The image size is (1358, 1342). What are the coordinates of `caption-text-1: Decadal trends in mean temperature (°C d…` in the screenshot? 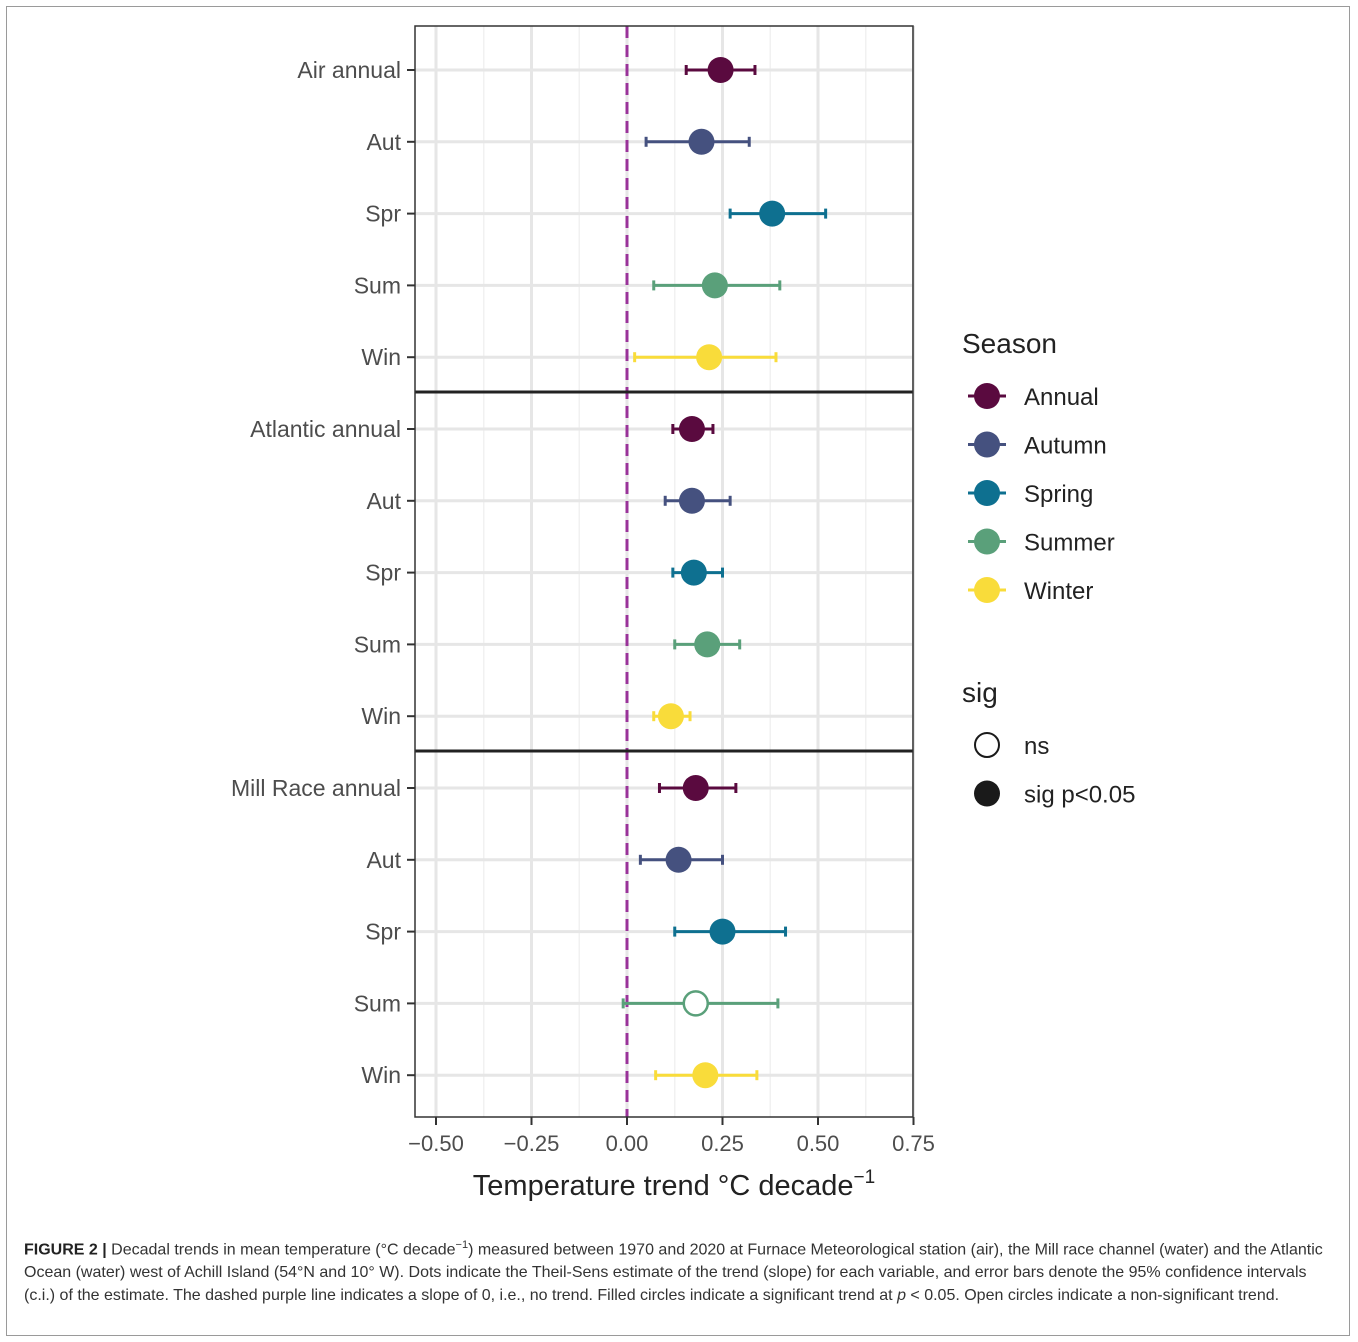 It's located at (281, 1250).